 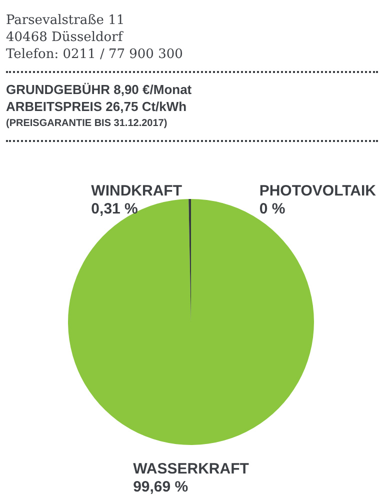 What do you see at coordinates (87, 124) in the screenshot?
I see `text: (PREISGARANTIE BIS 31.12.2017)` at bounding box center [87, 124].